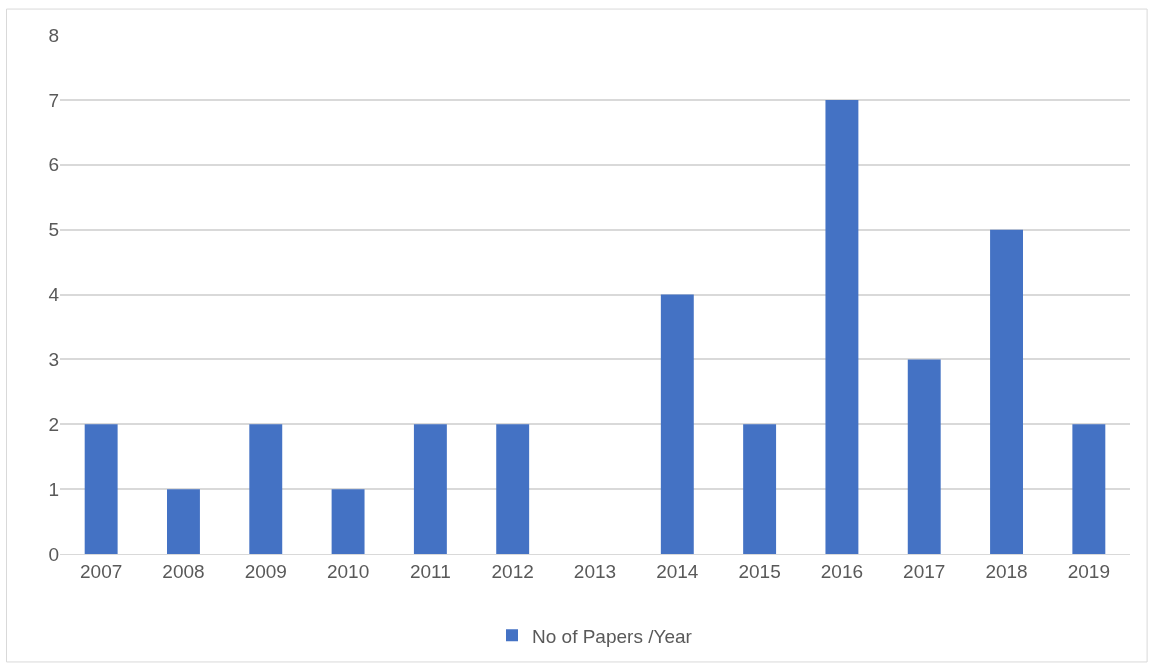 The image size is (1150, 672). I want to click on x-tick-label: 2015, so click(759, 571).